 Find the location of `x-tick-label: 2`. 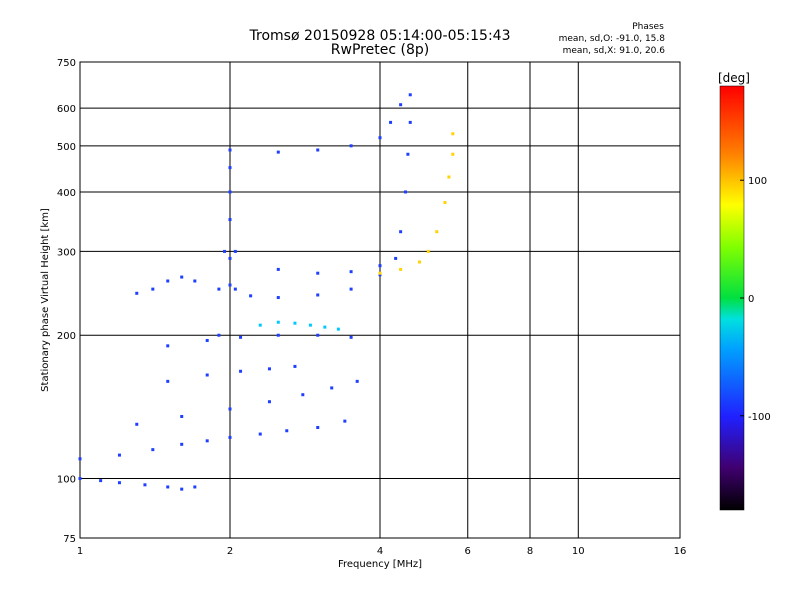

x-tick-label: 2 is located at coordinates (230, 551).